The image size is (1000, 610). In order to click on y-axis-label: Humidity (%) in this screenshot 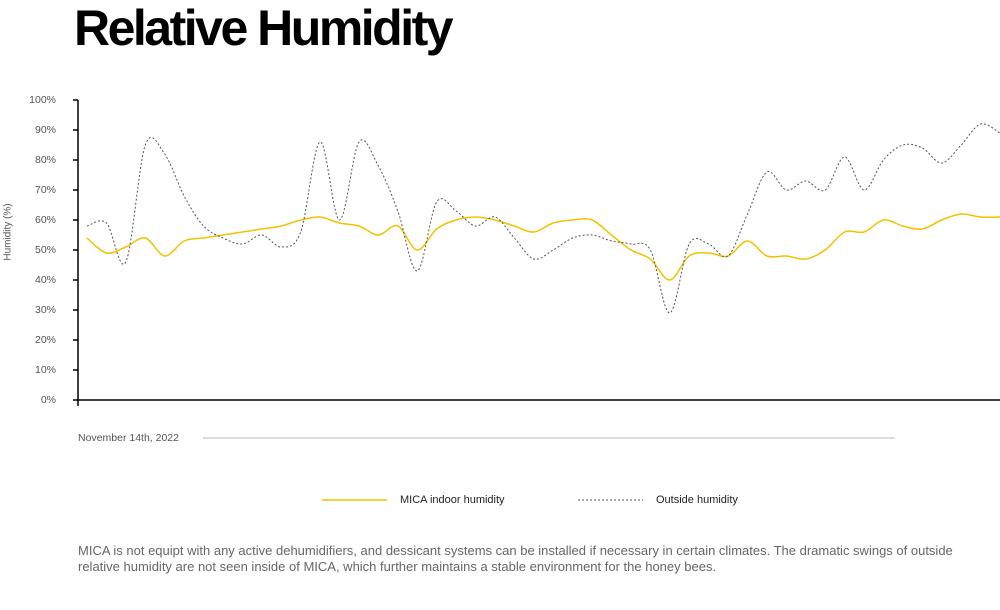, I will do `click(8, 231)`.